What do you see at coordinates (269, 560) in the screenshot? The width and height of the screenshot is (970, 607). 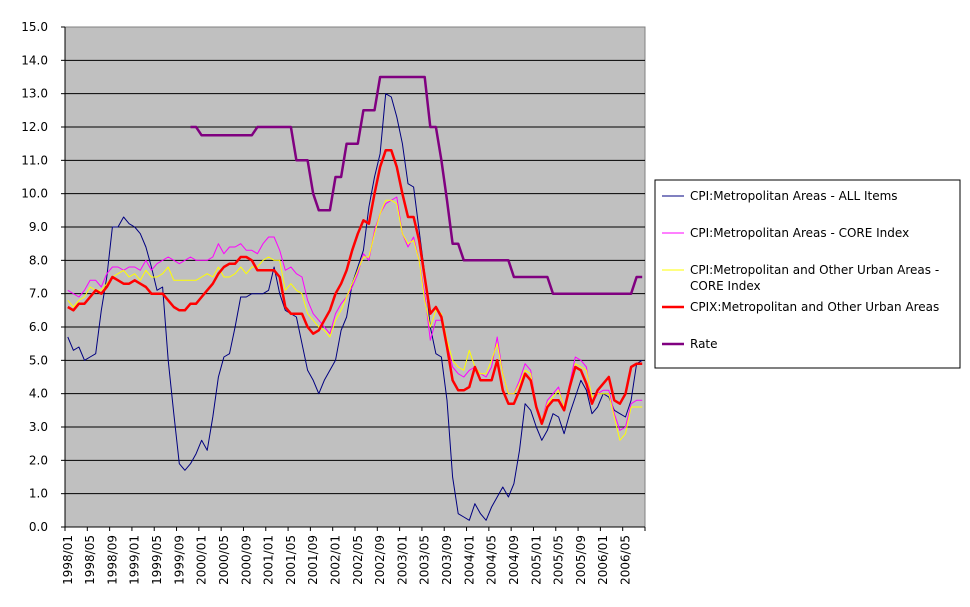 I see `x-tick-label: 2001/01` at bounding box center [269, 560].